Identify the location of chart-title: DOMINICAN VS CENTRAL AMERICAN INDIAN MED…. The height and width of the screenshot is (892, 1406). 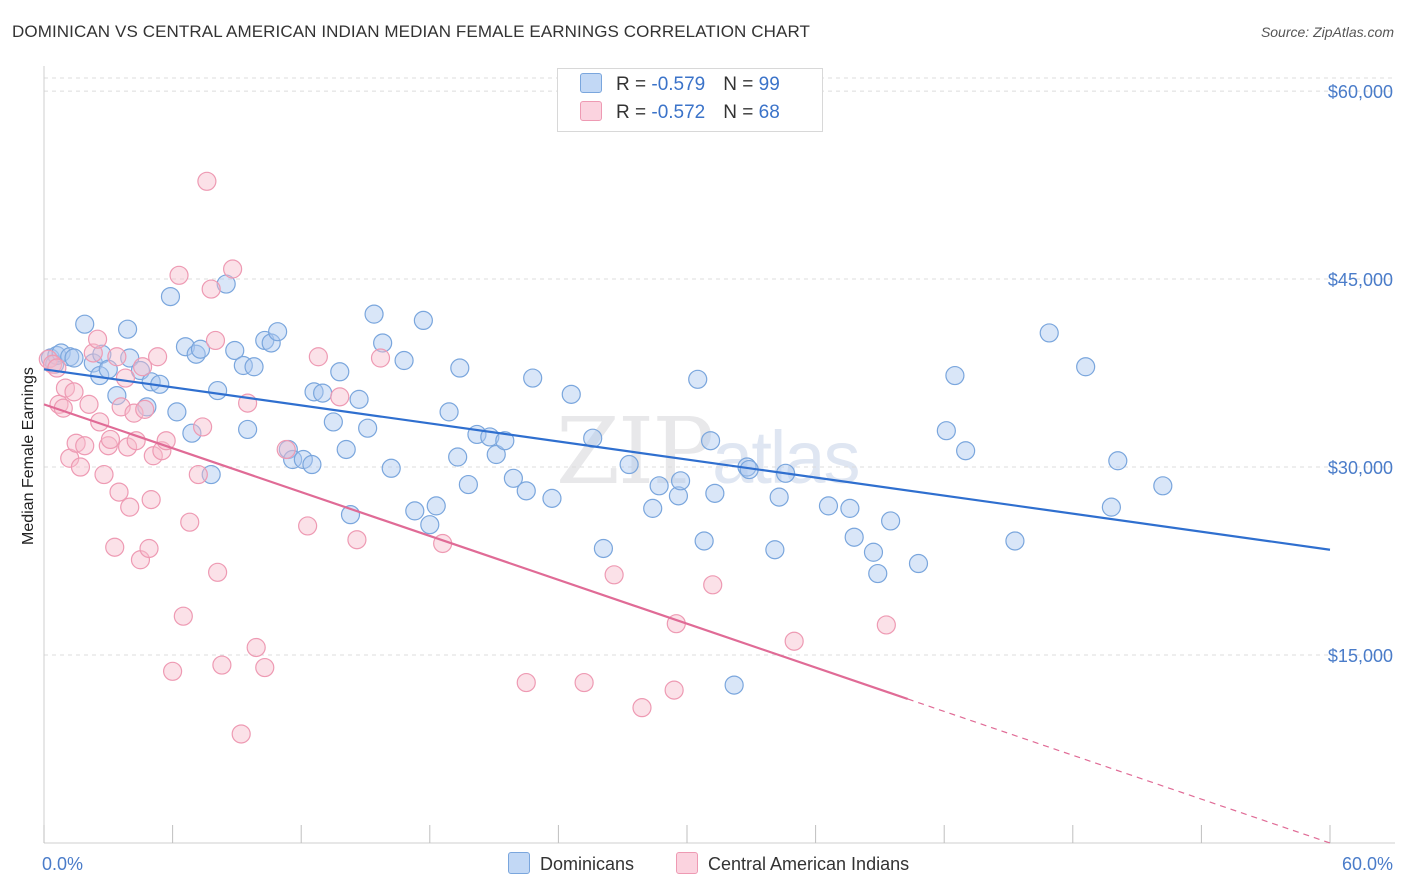
(411, 31).